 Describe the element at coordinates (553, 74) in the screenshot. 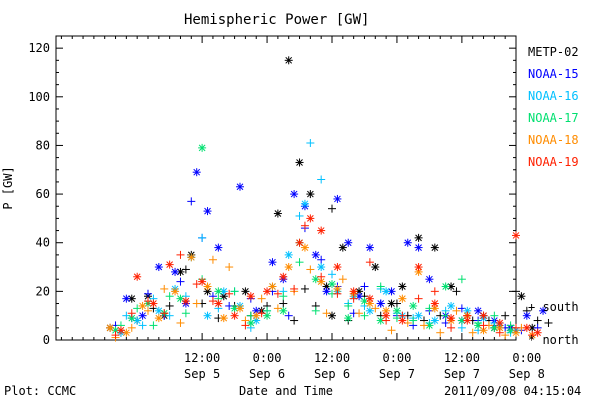

I see `legend-series-1: NOAA-15` at that location.